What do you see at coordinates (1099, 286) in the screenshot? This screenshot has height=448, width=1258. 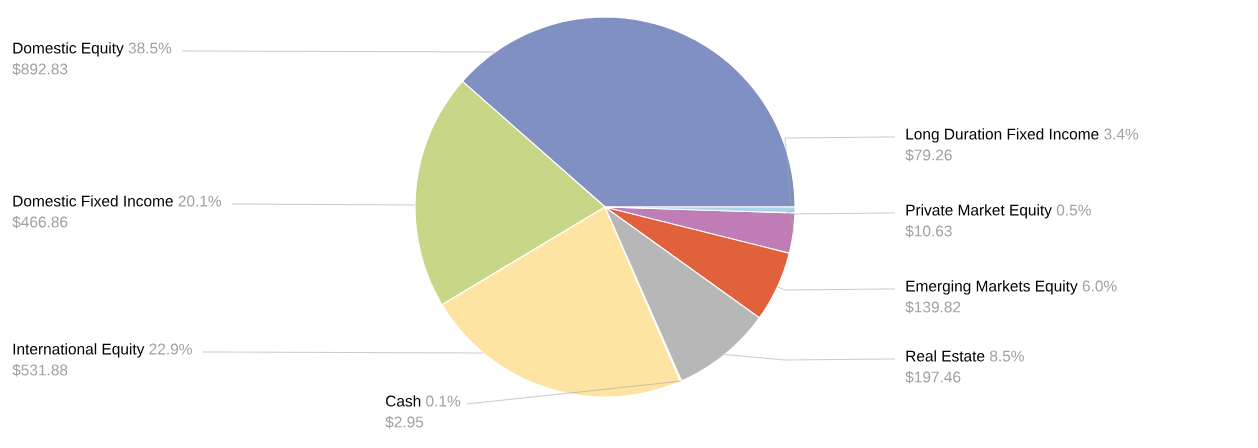 I see `data-label: 6.0%` at bounding box center [1099, 286].